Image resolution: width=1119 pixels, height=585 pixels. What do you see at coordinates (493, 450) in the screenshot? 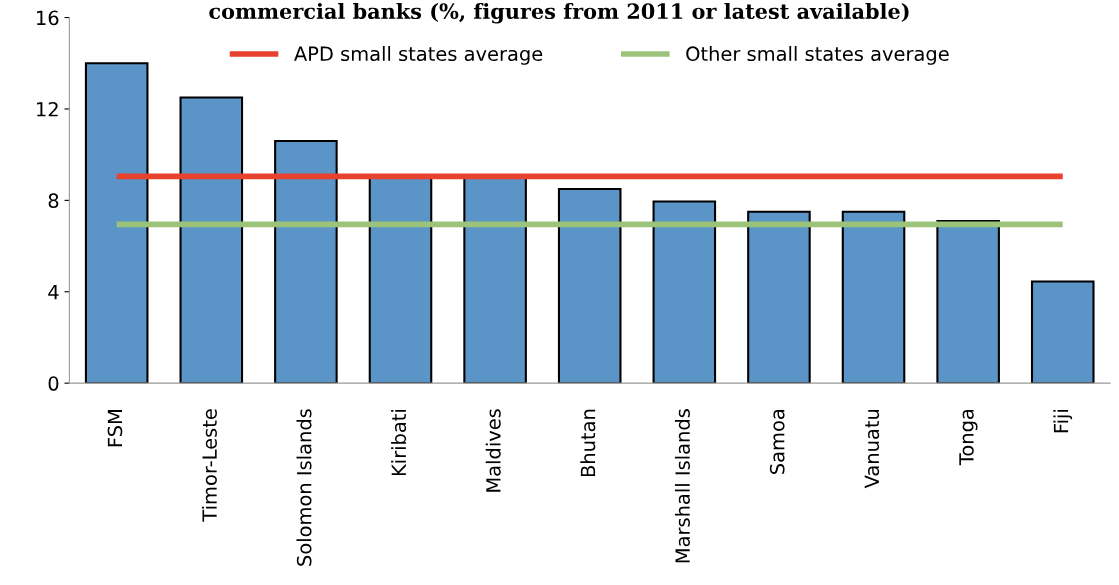
I see `x-tick-label: Maldives` at bounding box center [493, 450].